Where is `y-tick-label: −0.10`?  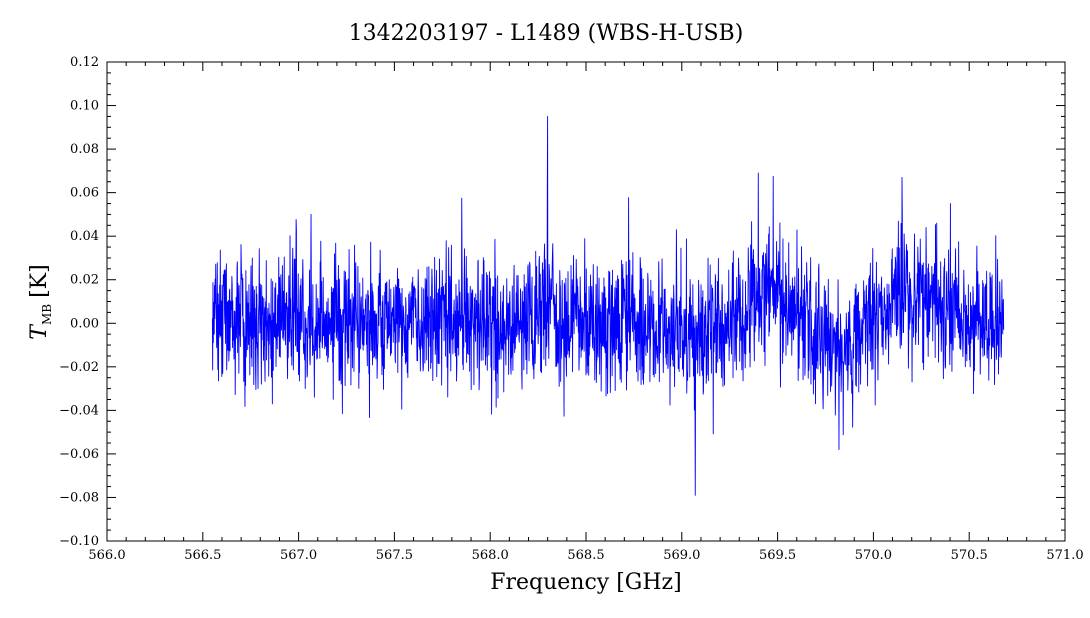
y-tick-label: −0.10 is located at coordinates (79, 541).